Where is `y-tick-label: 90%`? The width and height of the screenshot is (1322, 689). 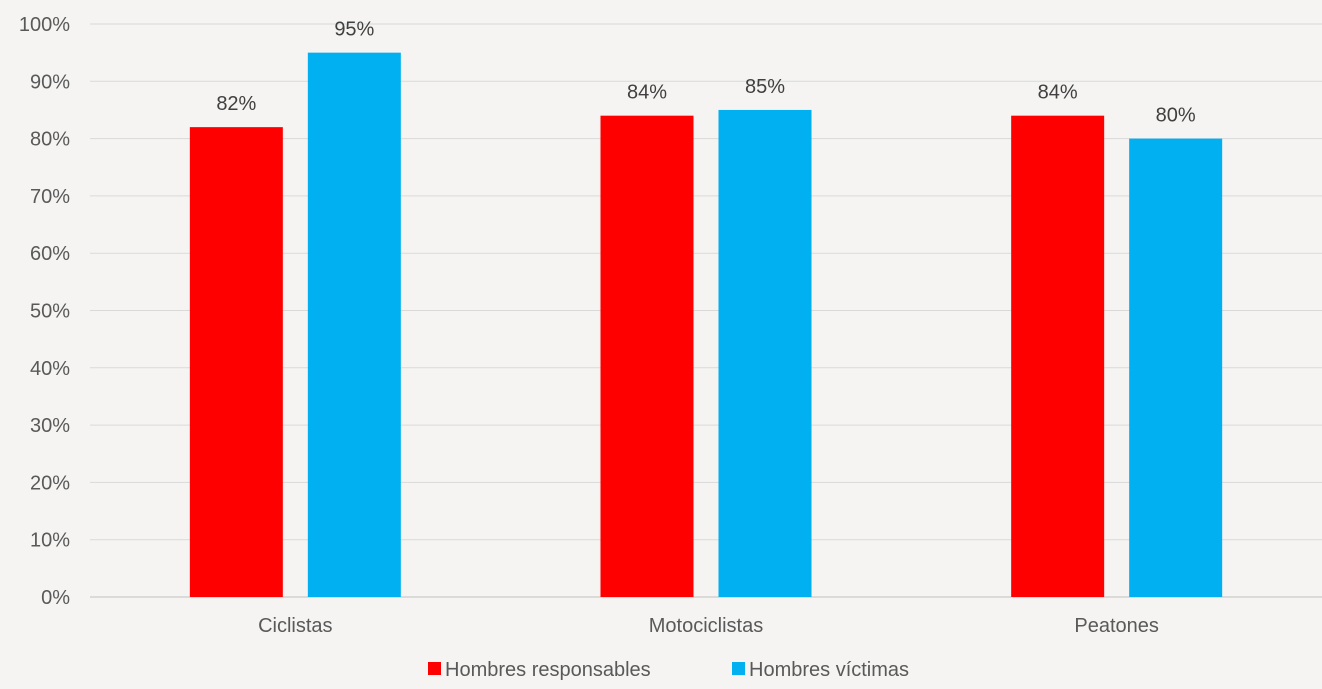
y-tick-label: 90% is located at coordinates (50, 82).